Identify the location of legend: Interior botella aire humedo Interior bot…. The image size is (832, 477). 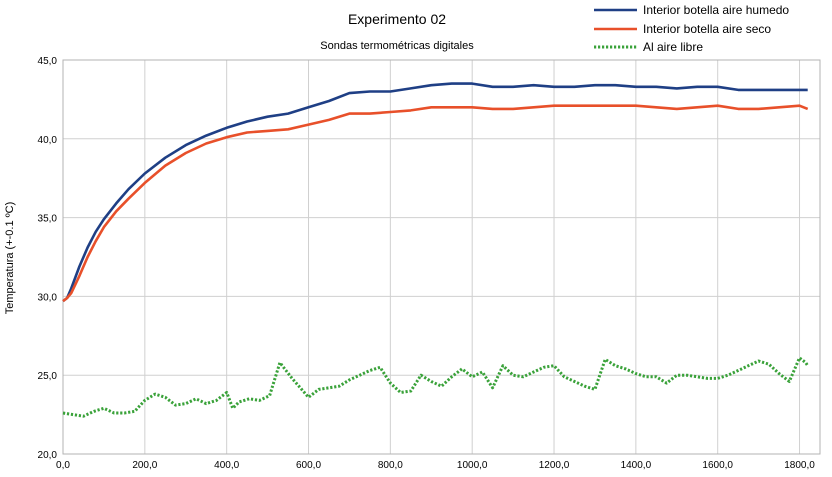
(691, 28).